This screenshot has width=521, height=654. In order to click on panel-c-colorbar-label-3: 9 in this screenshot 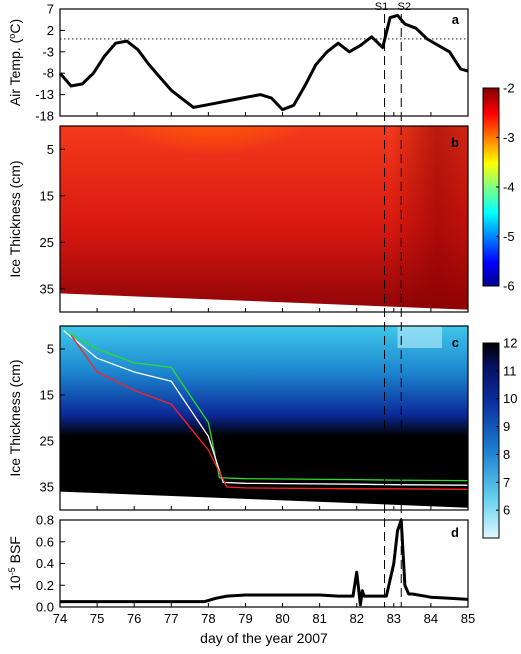, I will do `click(506, 426)`.